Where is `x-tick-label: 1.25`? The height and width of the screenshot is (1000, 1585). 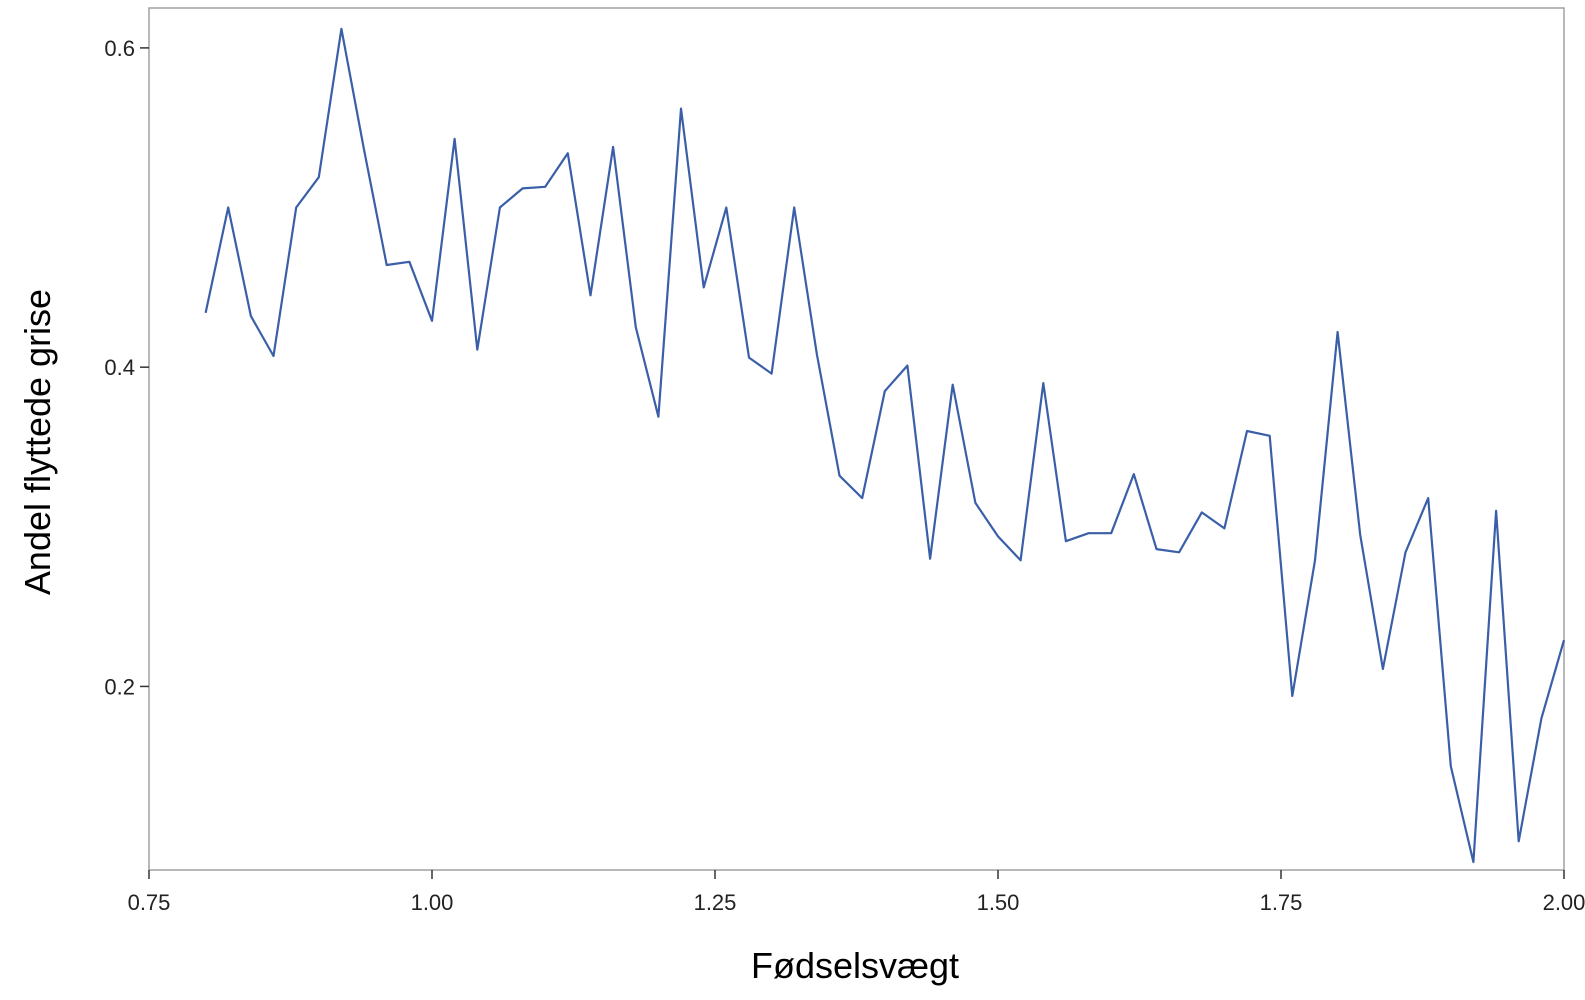 x-tick-label: 1.25 is located at coordinates (715, 902).